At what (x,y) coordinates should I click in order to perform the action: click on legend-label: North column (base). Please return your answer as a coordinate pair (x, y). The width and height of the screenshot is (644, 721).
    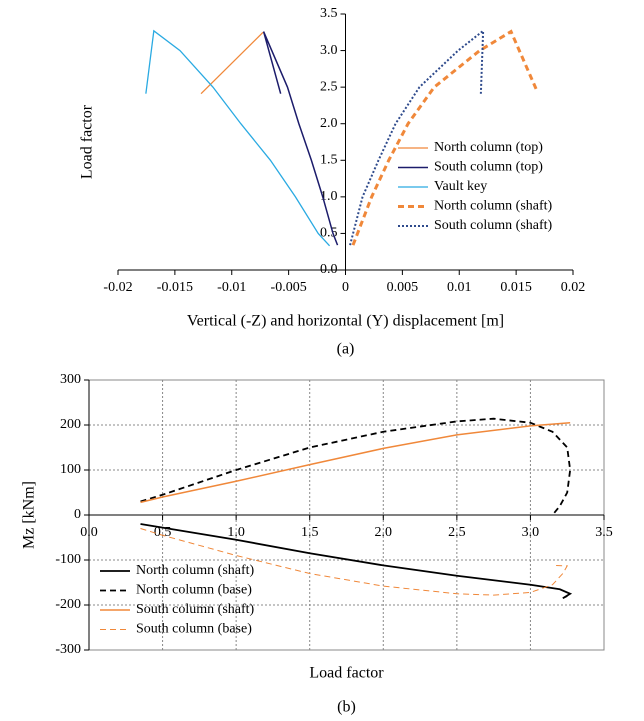
    Looking at the image, I should click on (194, 590).